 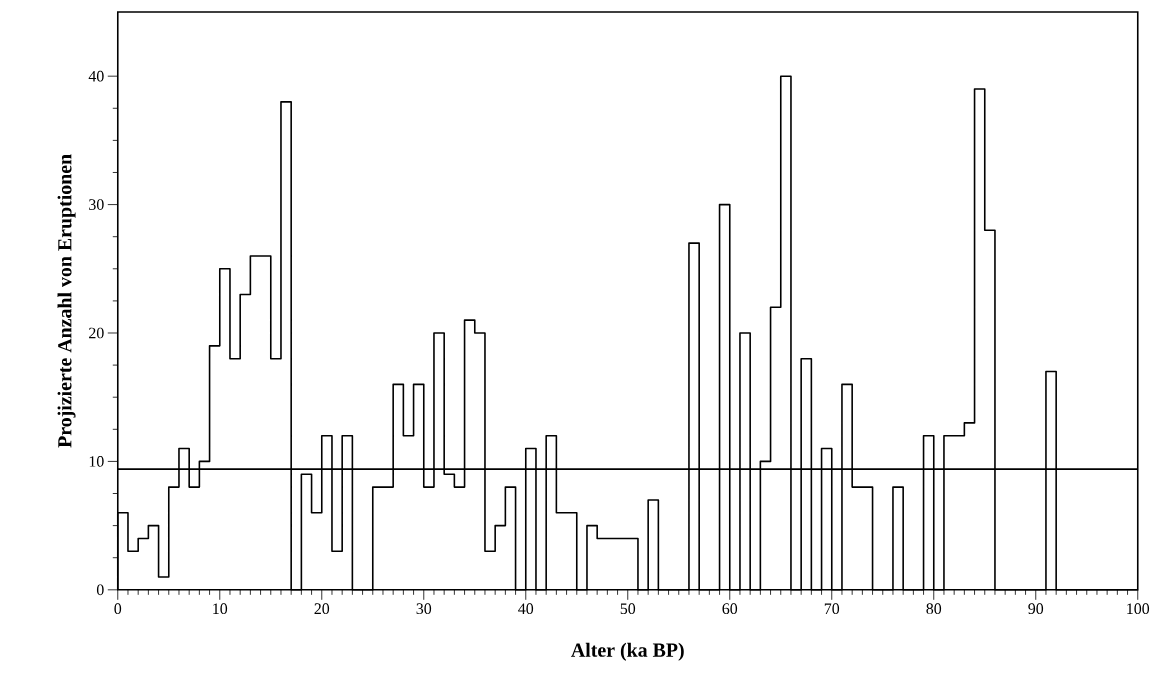 I want to click on x-tick-label: 70, so click(x=832, y=609).